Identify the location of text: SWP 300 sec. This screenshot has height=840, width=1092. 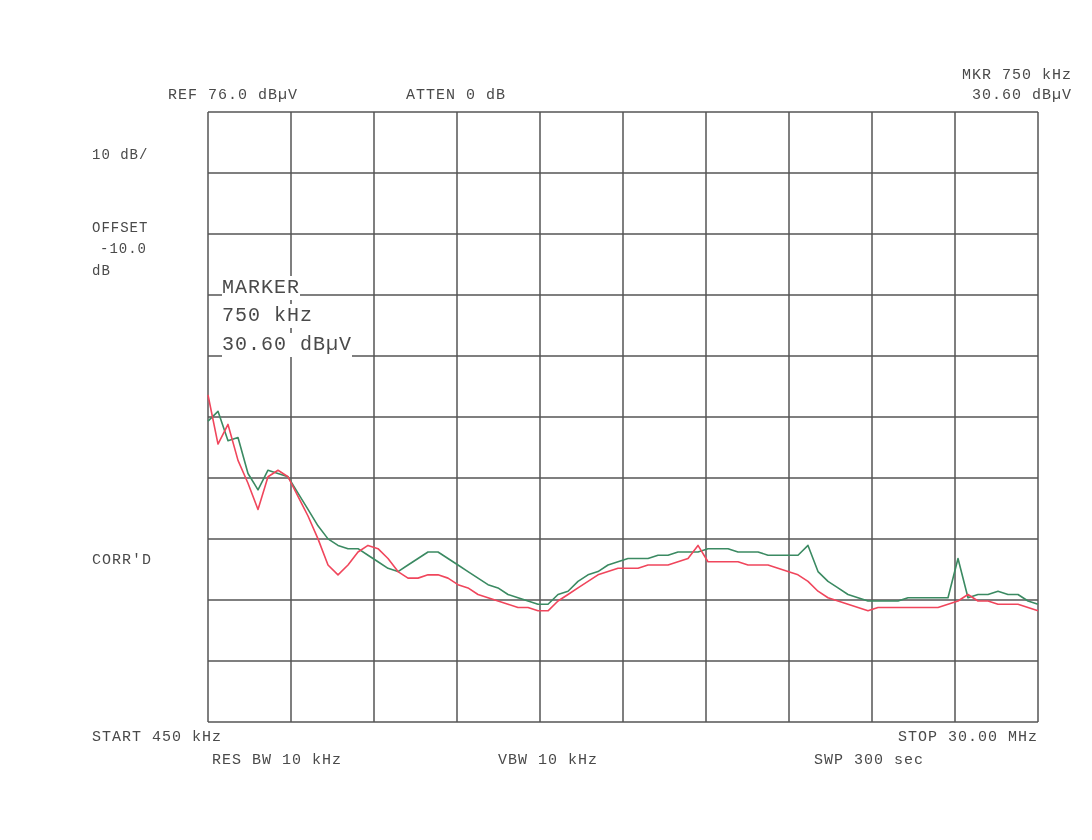
(869, 761).